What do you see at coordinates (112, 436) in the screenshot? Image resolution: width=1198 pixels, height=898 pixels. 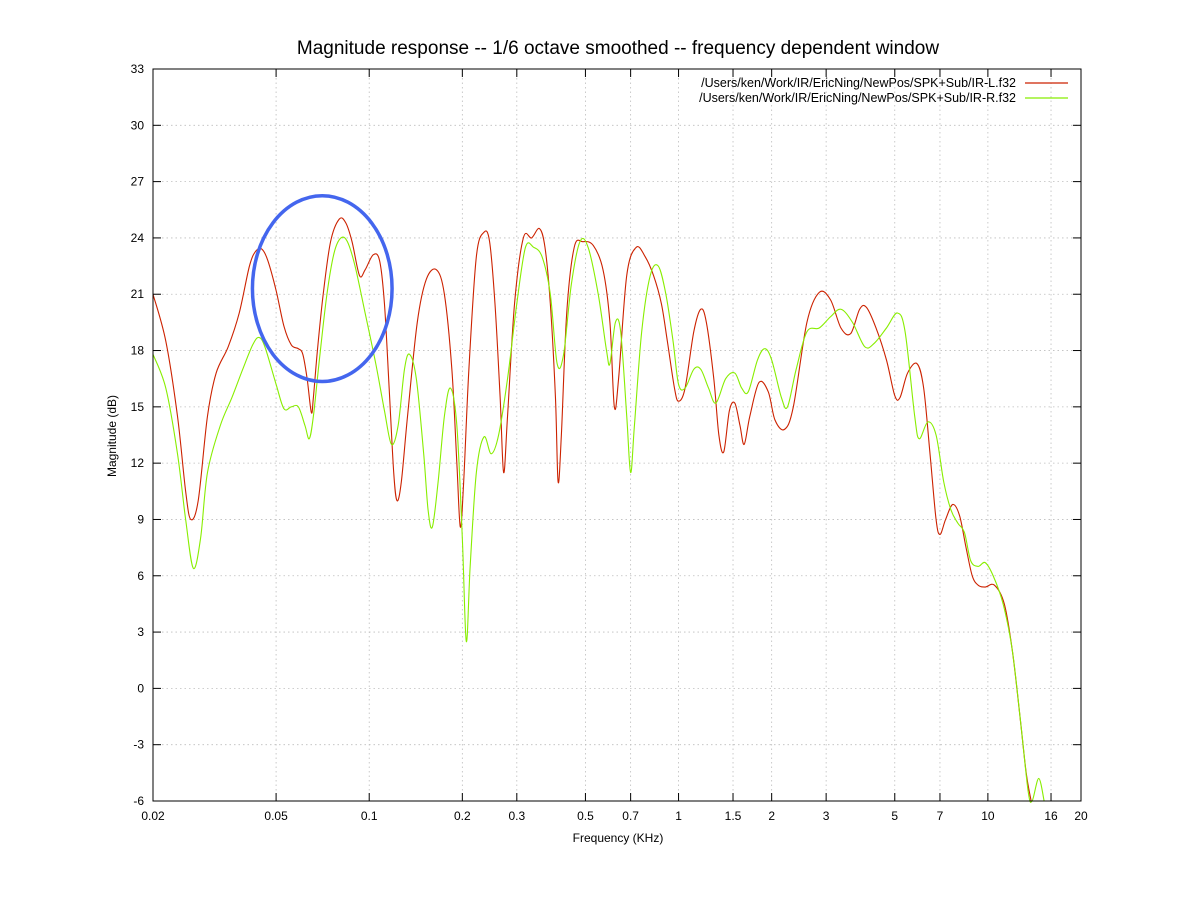 I see `y-axis-label: Magnitude (dB)` at bounding box center [112, 436].